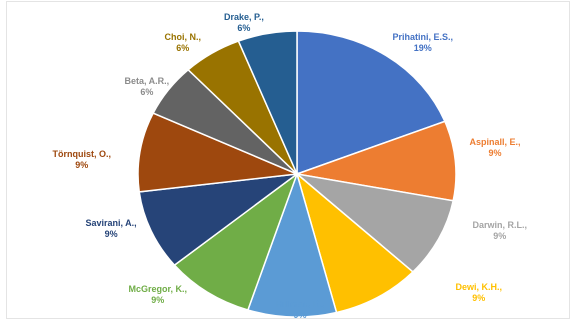 This screenshot has height=322, width=577. Describe the element at coordinates (244, 17) in the screenshot. I see `slice-name: Drake, P.,` at that location.